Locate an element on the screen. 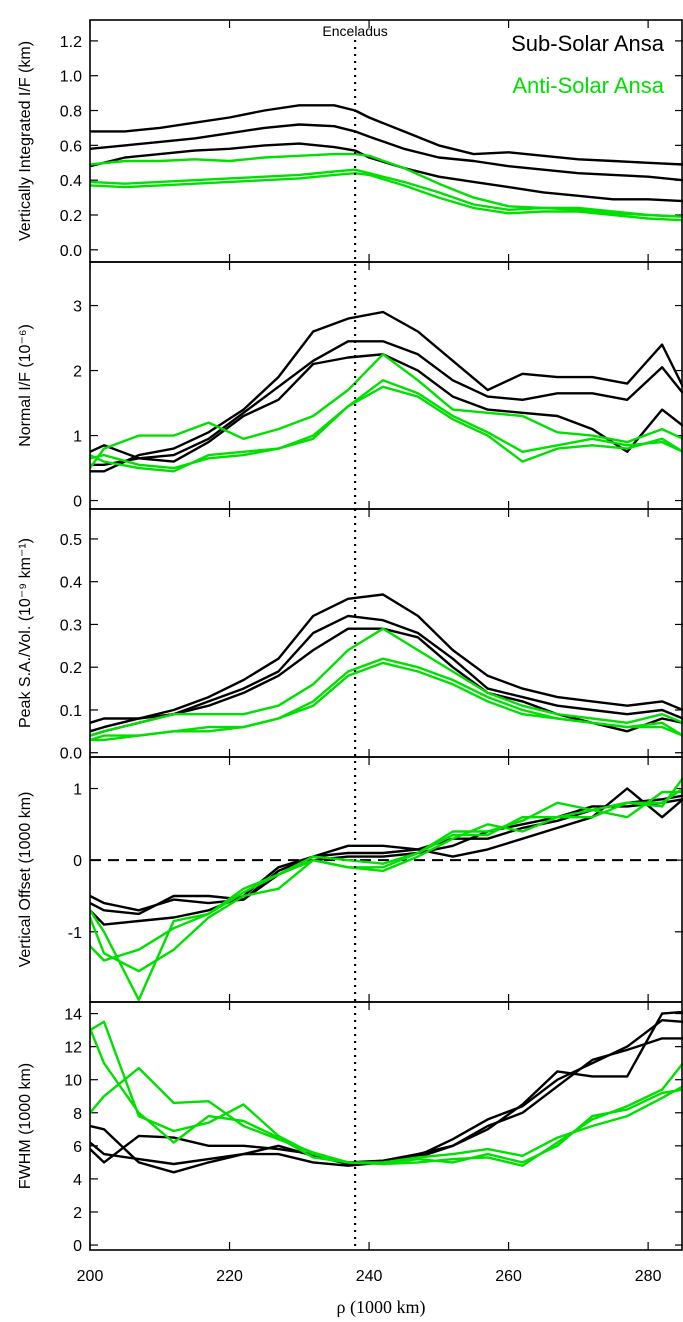 This screenshot has width=683, height=1322. y-tick-label: 4 is located at coordinates (77, 1180).